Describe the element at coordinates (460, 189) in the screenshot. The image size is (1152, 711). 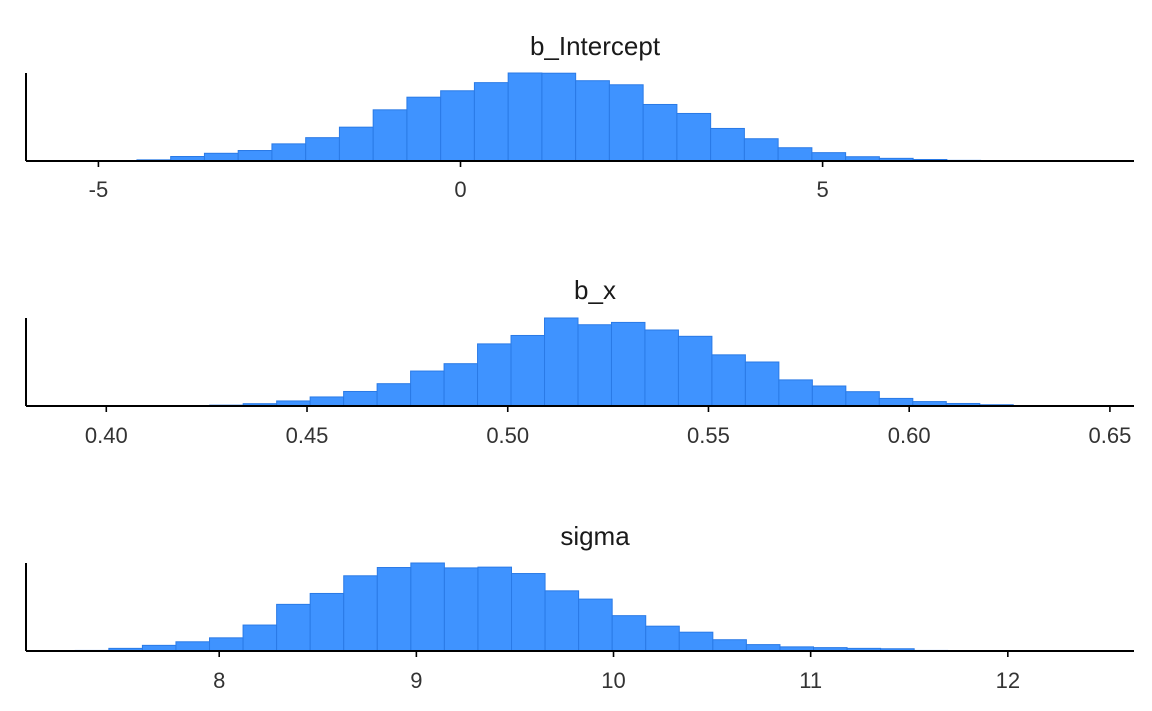
I see `x-tick-label: 0` at that location.